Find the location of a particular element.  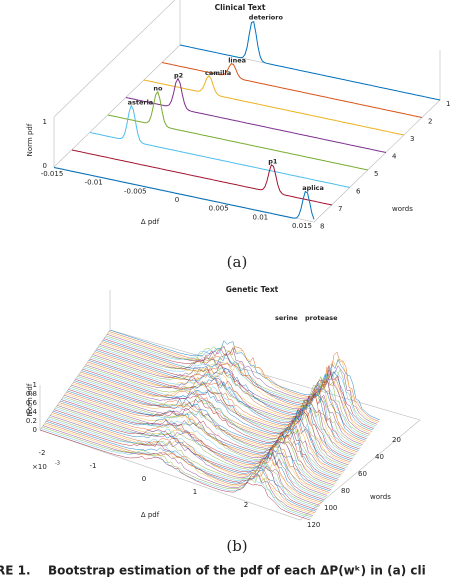

annotation: deterioro is located at coordinates (266, 17).